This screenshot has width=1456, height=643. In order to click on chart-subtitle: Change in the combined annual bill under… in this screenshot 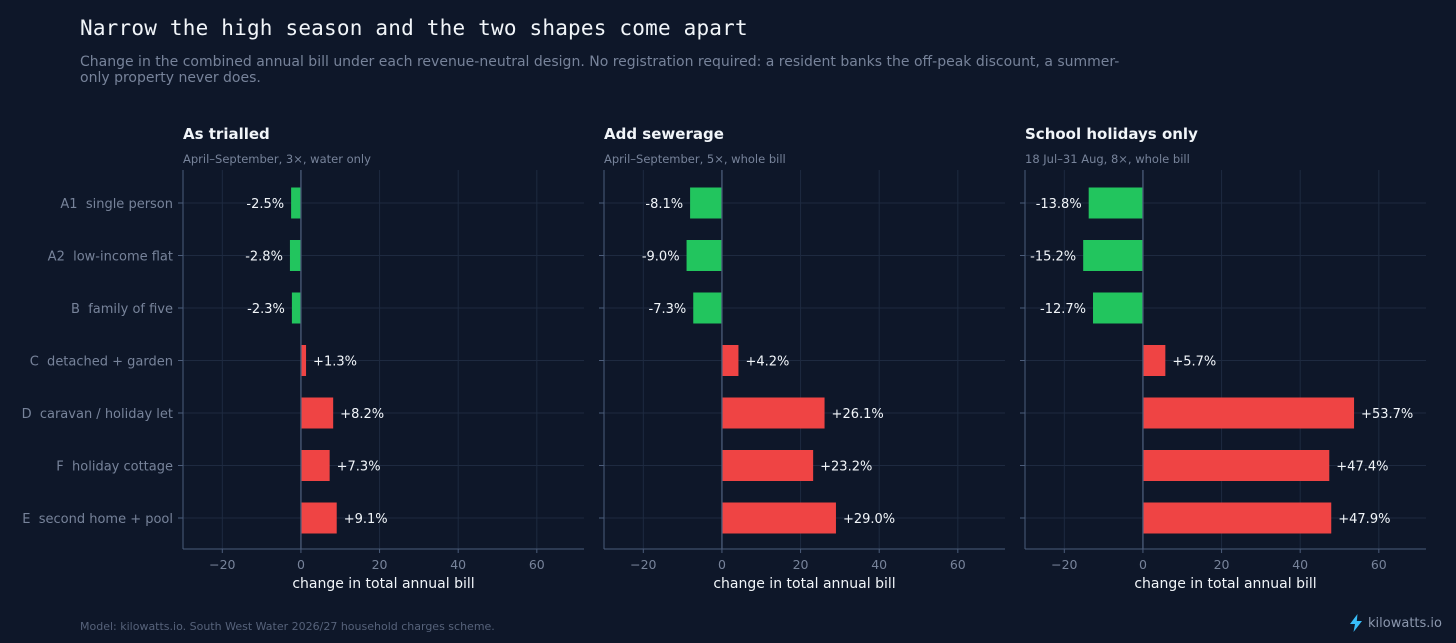, I will do `click(600, 70)`.